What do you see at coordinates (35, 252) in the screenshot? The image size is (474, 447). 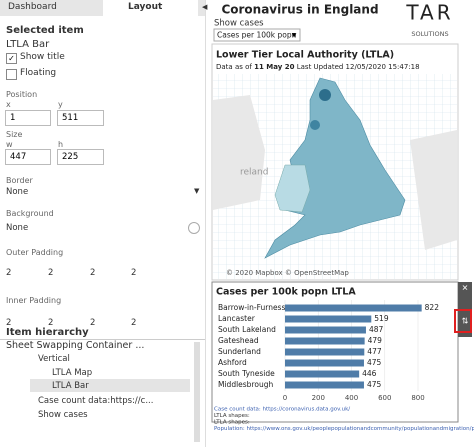 I see `field-label: Outer Padding` at bounding box center [35, 252].